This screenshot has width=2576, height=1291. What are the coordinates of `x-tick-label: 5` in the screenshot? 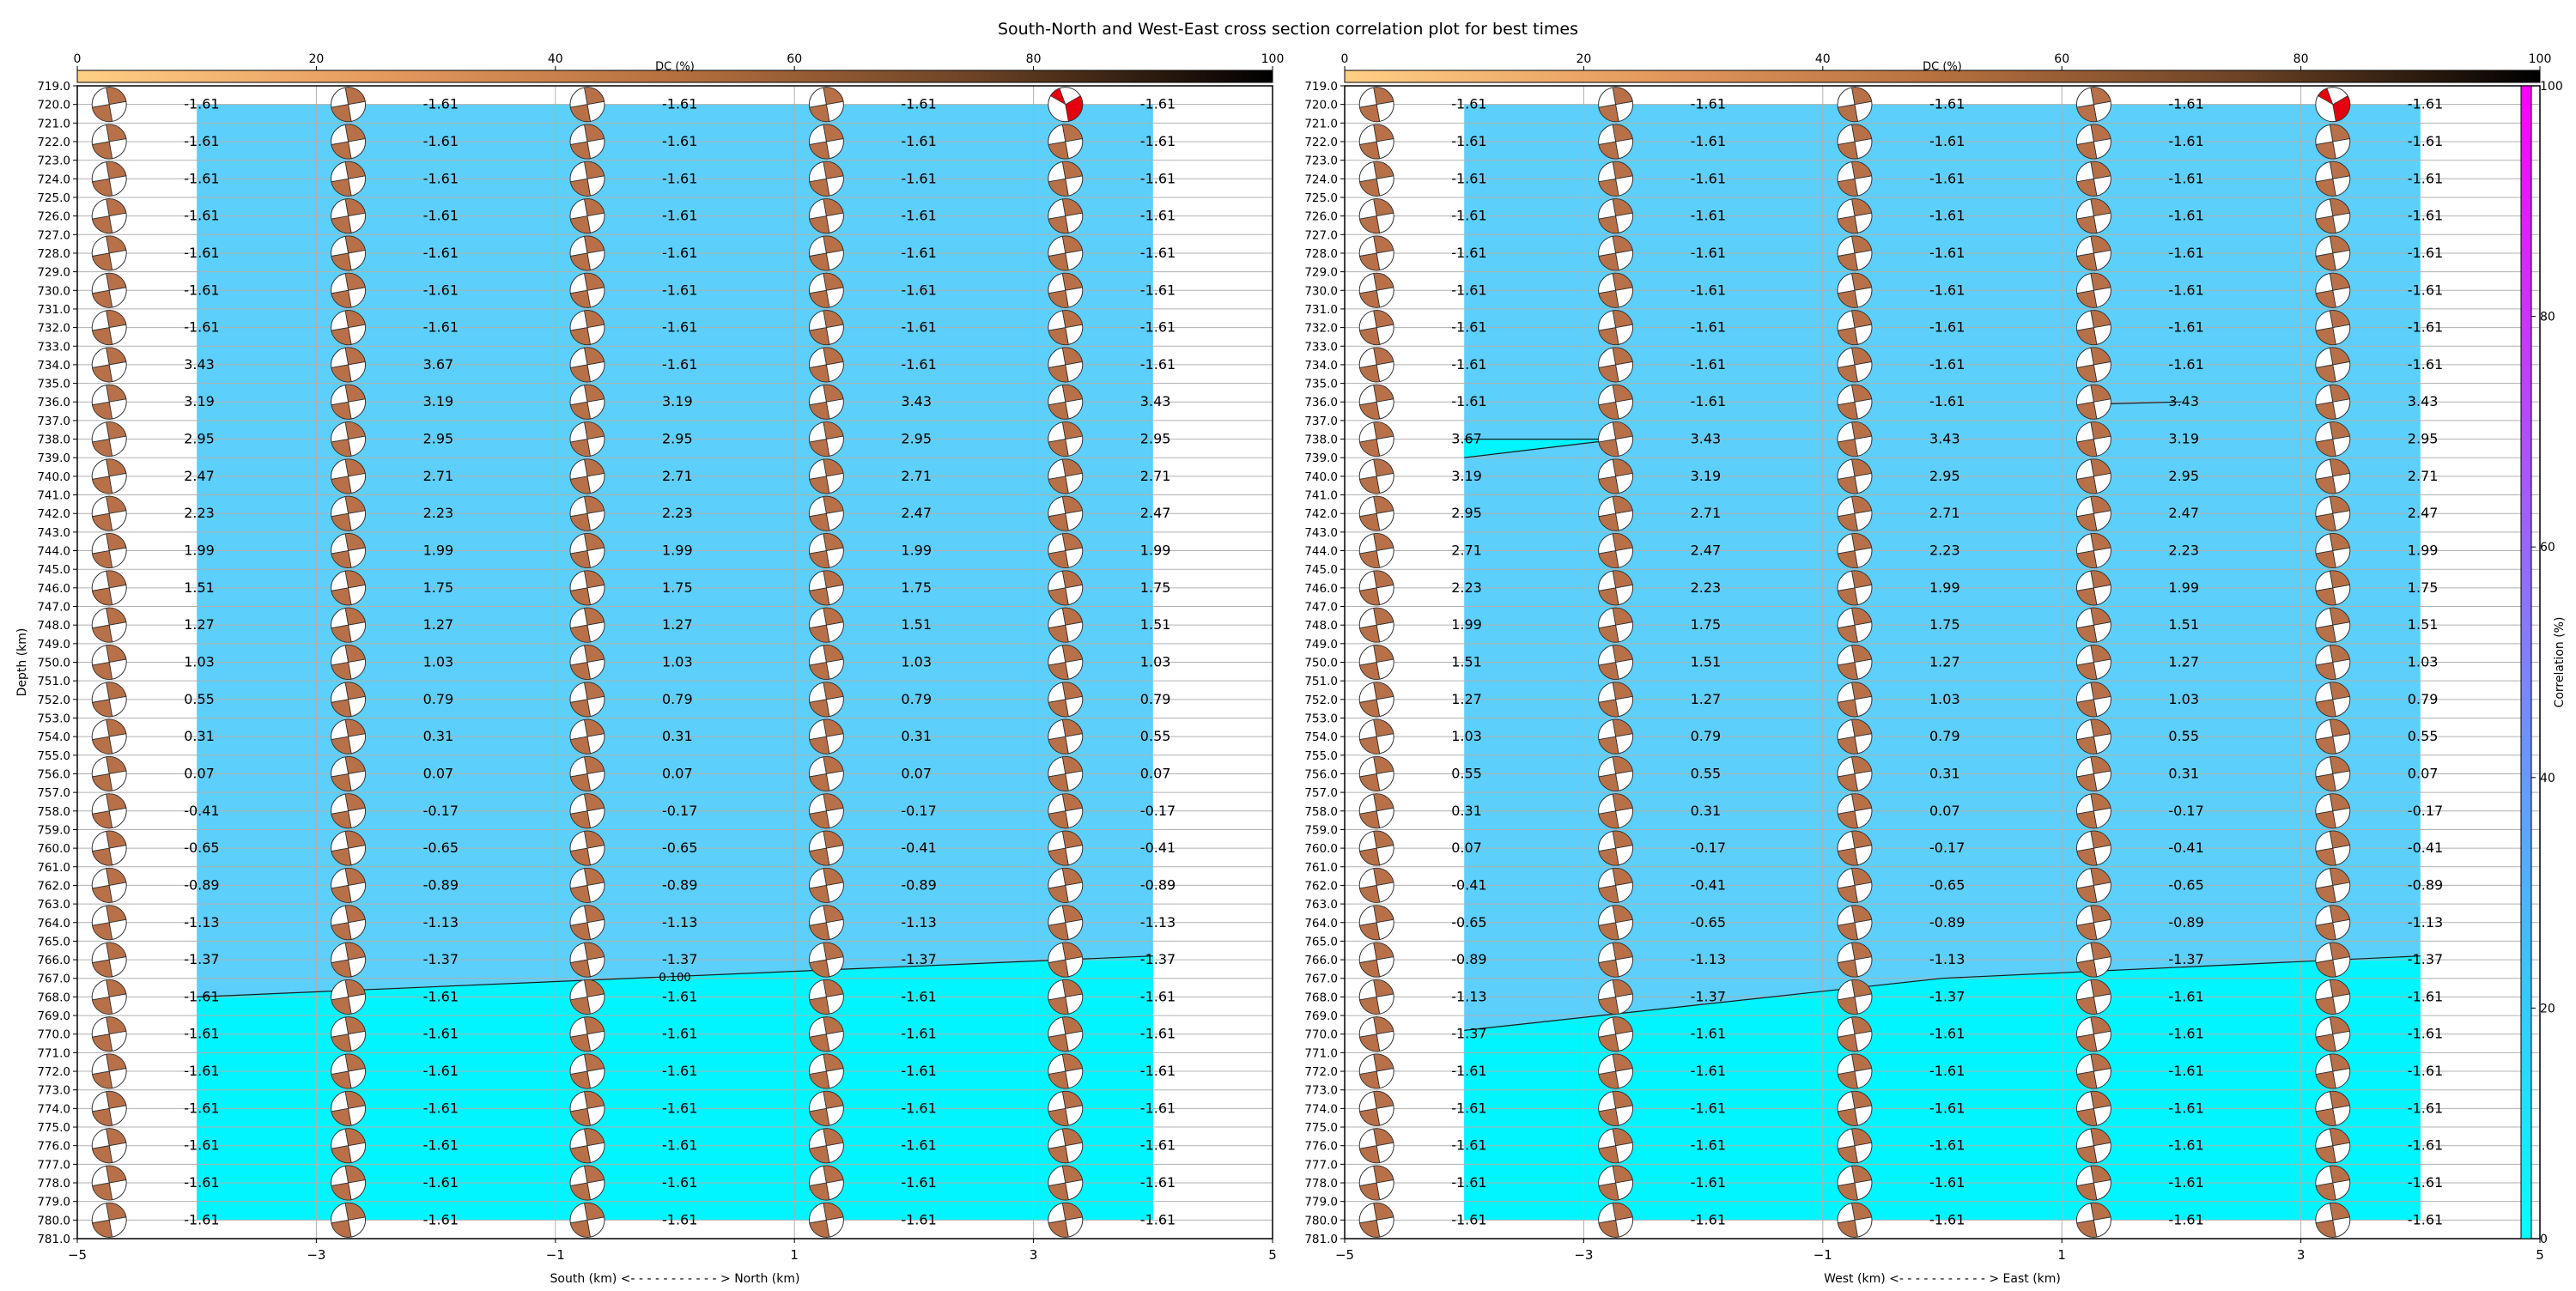 It's located at (2540, 1255).